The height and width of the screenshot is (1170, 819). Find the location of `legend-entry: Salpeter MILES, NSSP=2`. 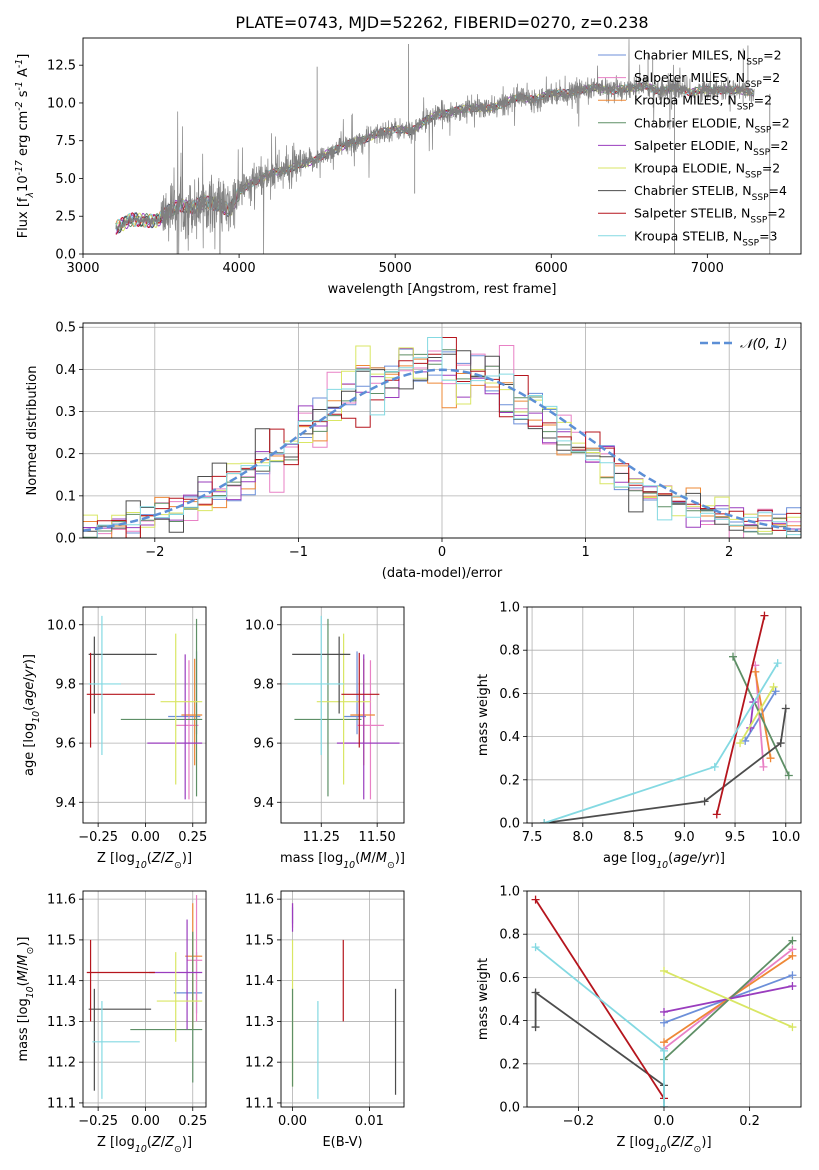

legend-entry: Salpeter MILES, NSSP=2 is located at coordinates (707, 80).